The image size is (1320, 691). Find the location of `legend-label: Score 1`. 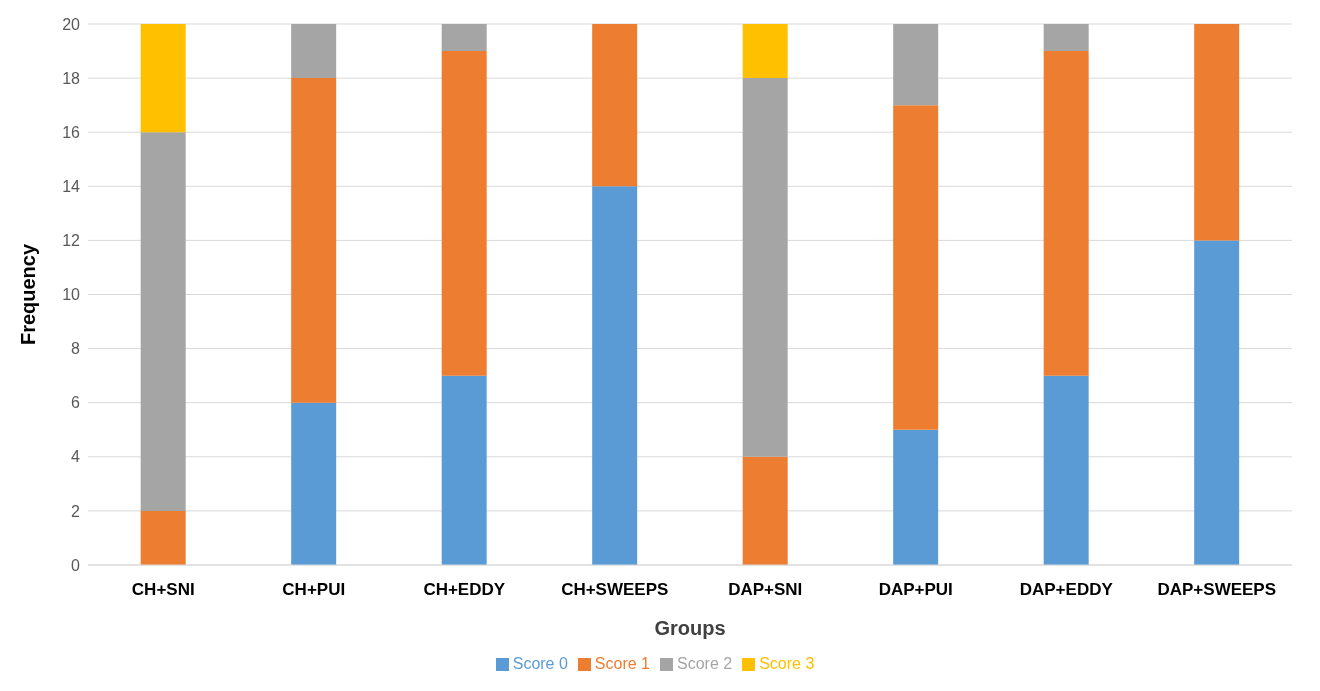

legend-label: Score 1 is located at coordinates (622, 663).